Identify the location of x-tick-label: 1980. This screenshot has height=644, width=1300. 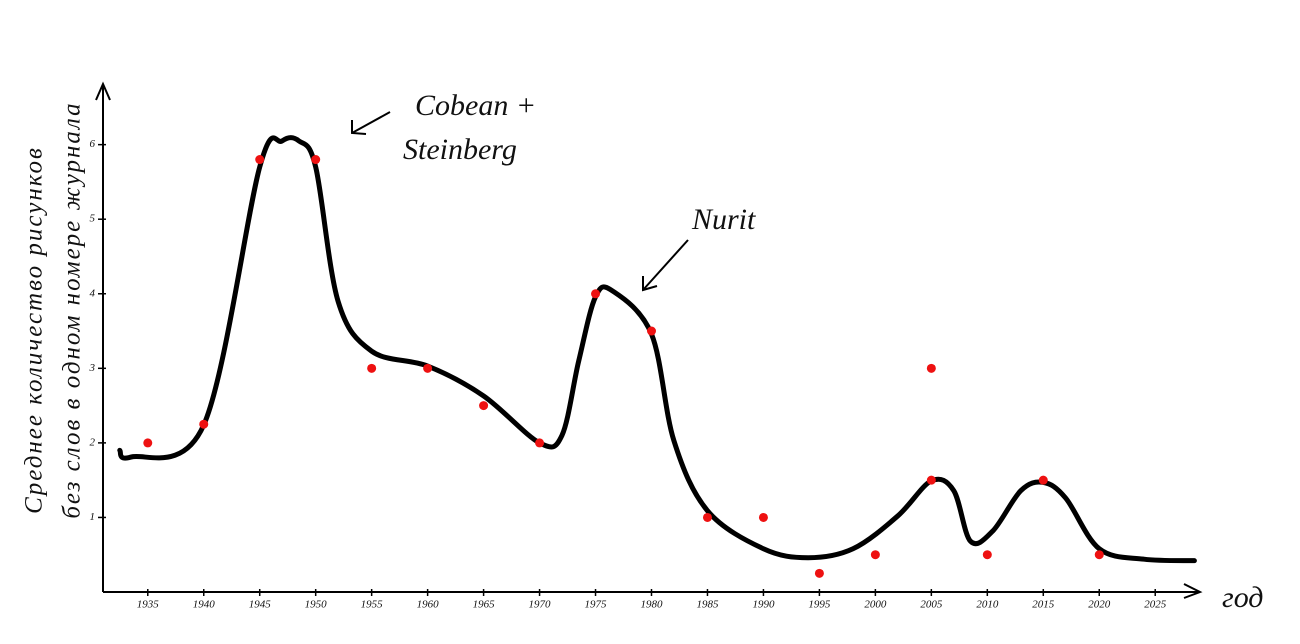
(652, 605).